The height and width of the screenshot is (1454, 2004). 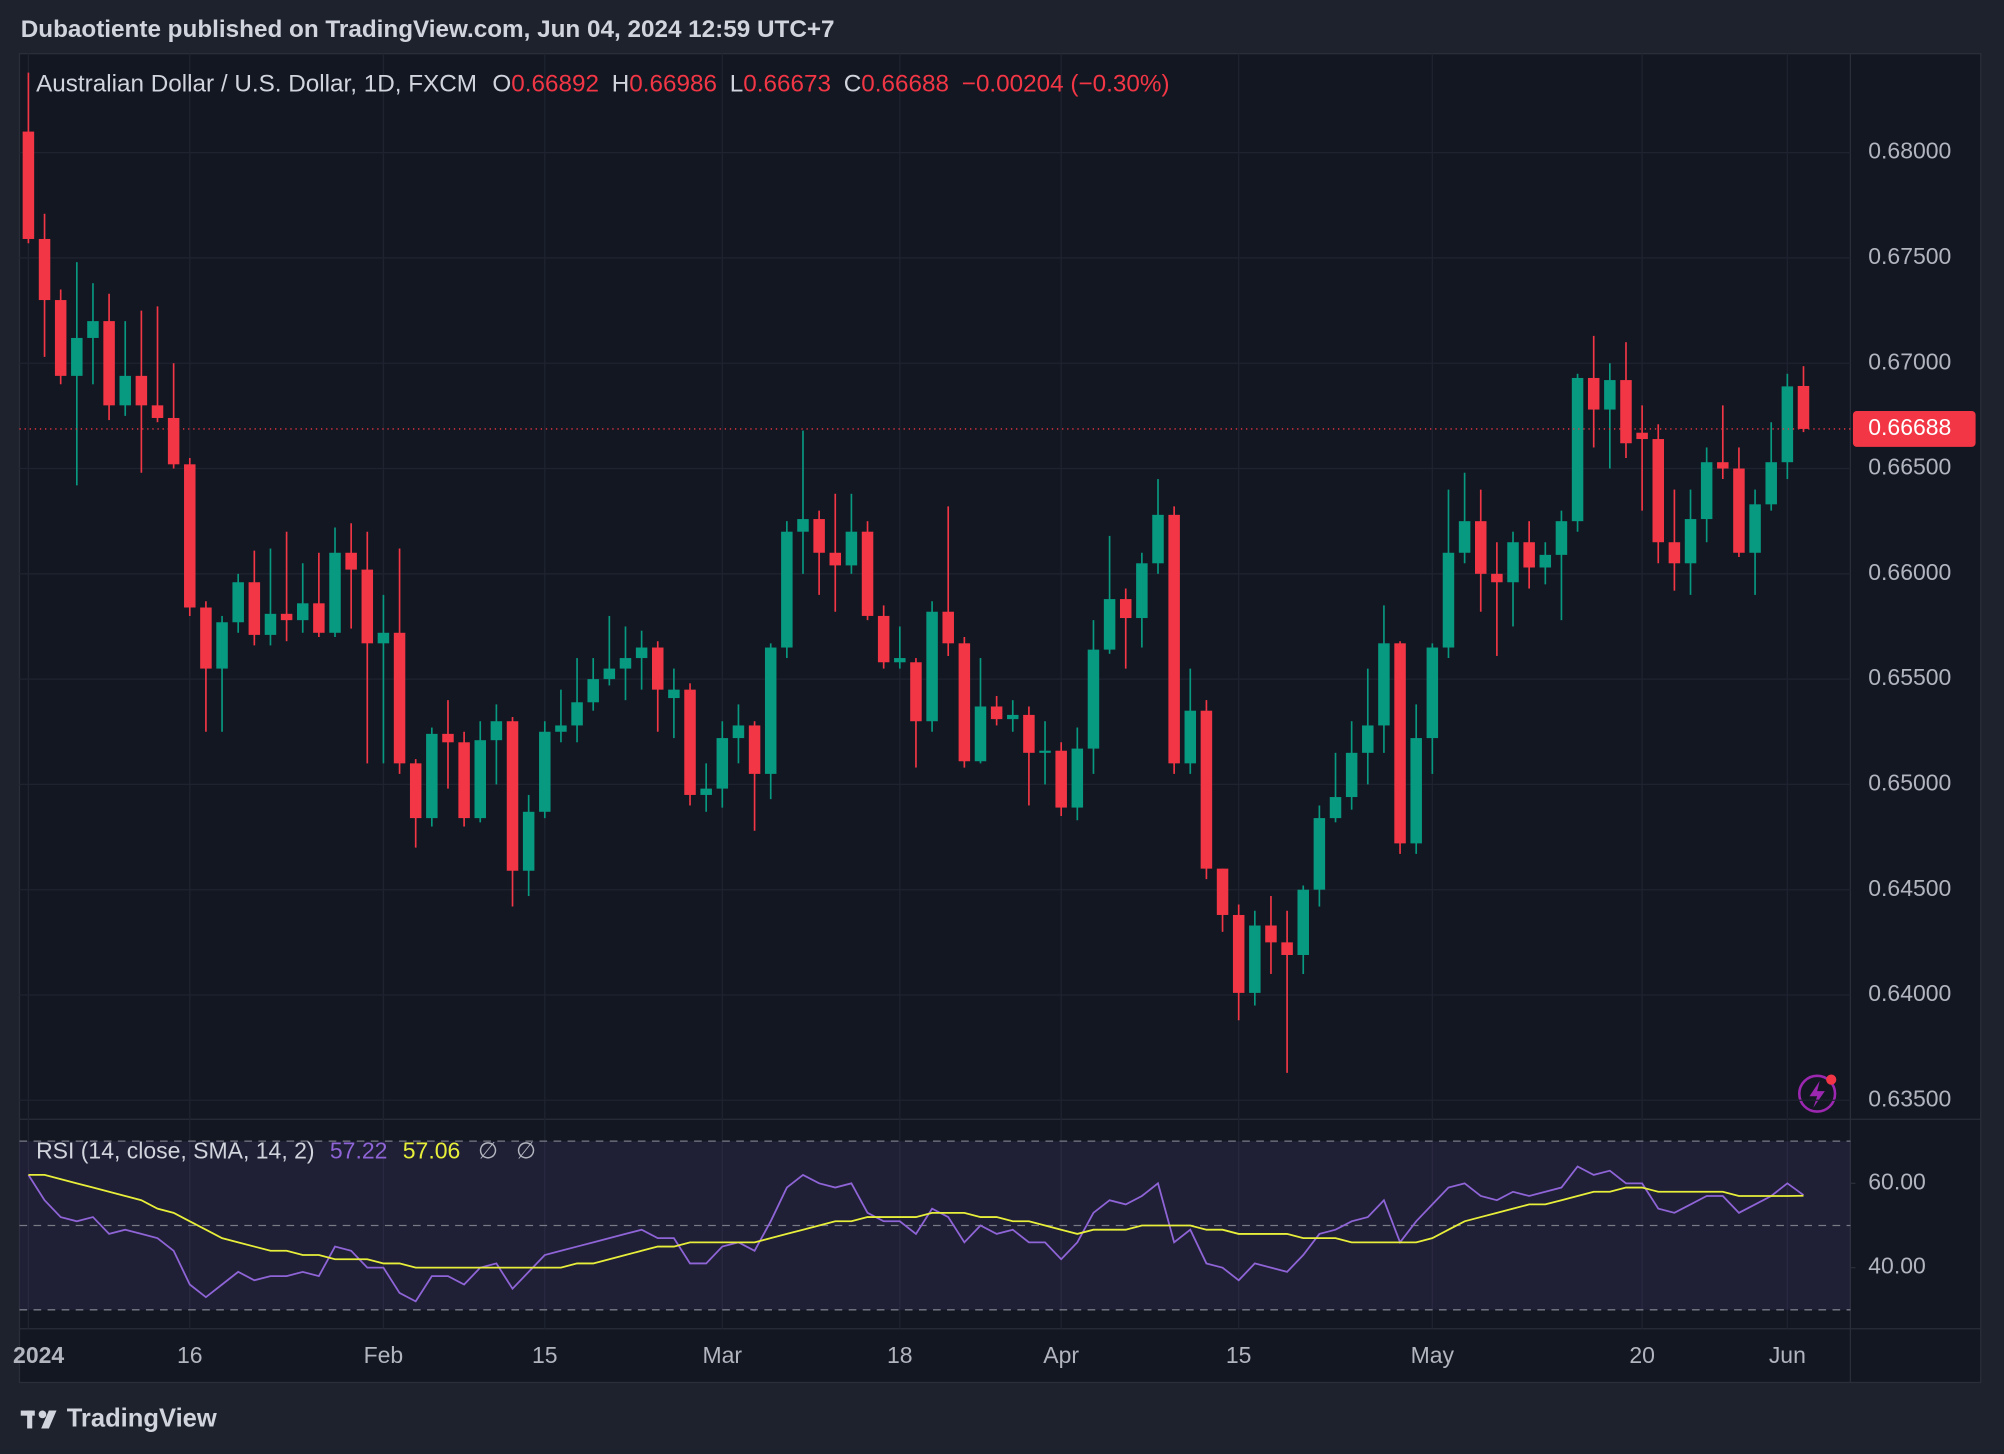 I want to click on last-price-badge, so click(x=1914, y=429).